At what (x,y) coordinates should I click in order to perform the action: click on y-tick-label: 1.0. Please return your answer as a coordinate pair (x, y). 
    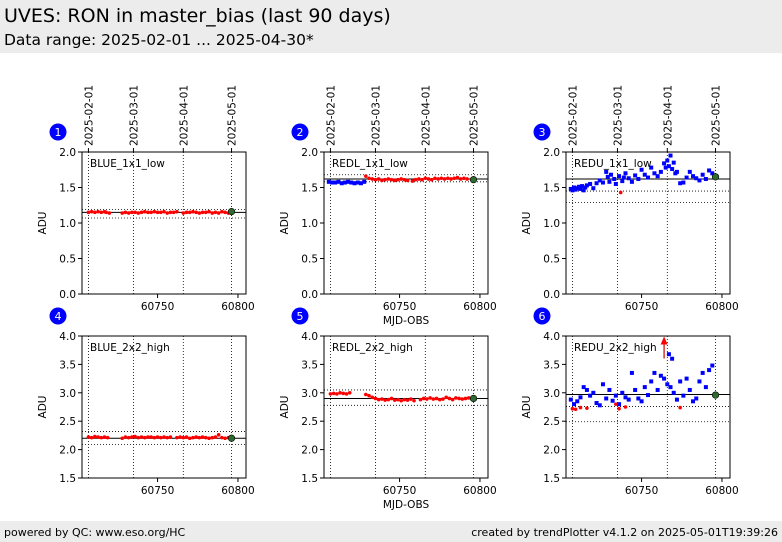
    Looking at the image, I should click on (309, 224).